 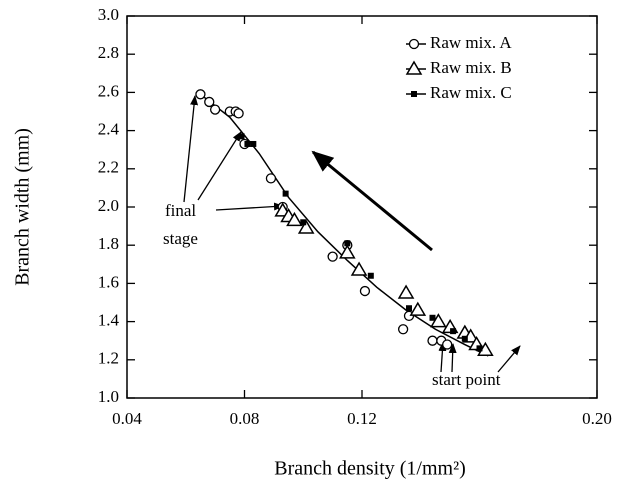 I want to click on legend-label: Raw mix. B, so click(x=471, y=67).